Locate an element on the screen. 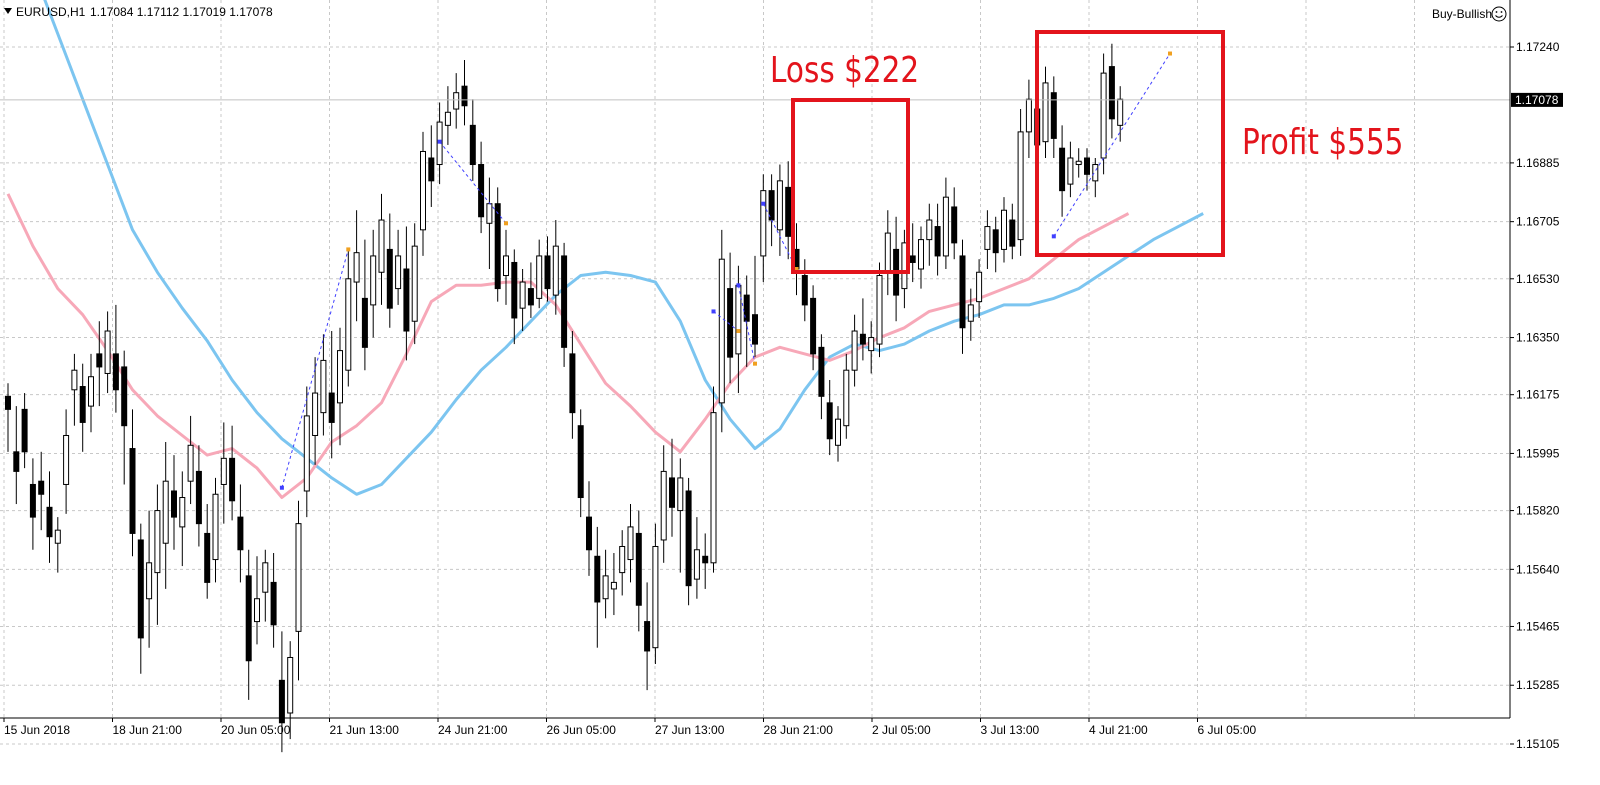  menu-triangle-icon is located at coordinates (8, 11).